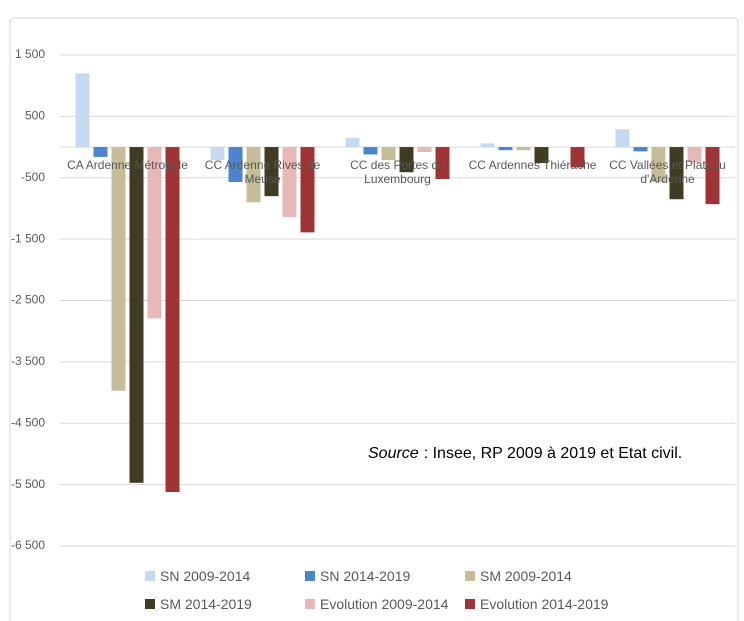 The width and height of the screenshot is (744, 621). Describe the element at coordinates (553, 453) in the screenshot. I see `annotation-text: : Insee, RP 2009 à 2019 et Etat civil.` at that location.